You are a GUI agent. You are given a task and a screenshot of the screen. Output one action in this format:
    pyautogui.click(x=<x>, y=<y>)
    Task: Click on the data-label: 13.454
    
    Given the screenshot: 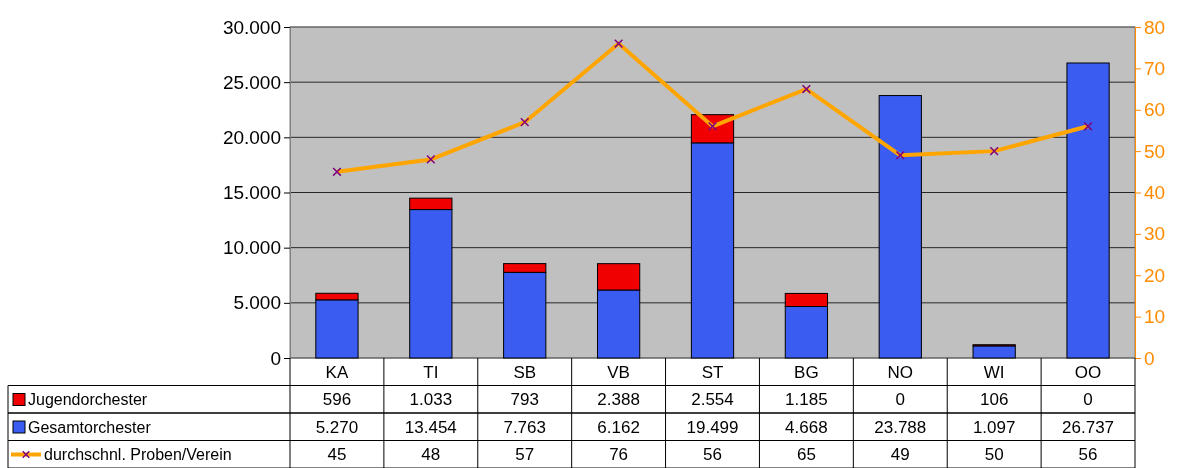 What is the action you would take?
    pyautogui.click(x=430, y=427)
    